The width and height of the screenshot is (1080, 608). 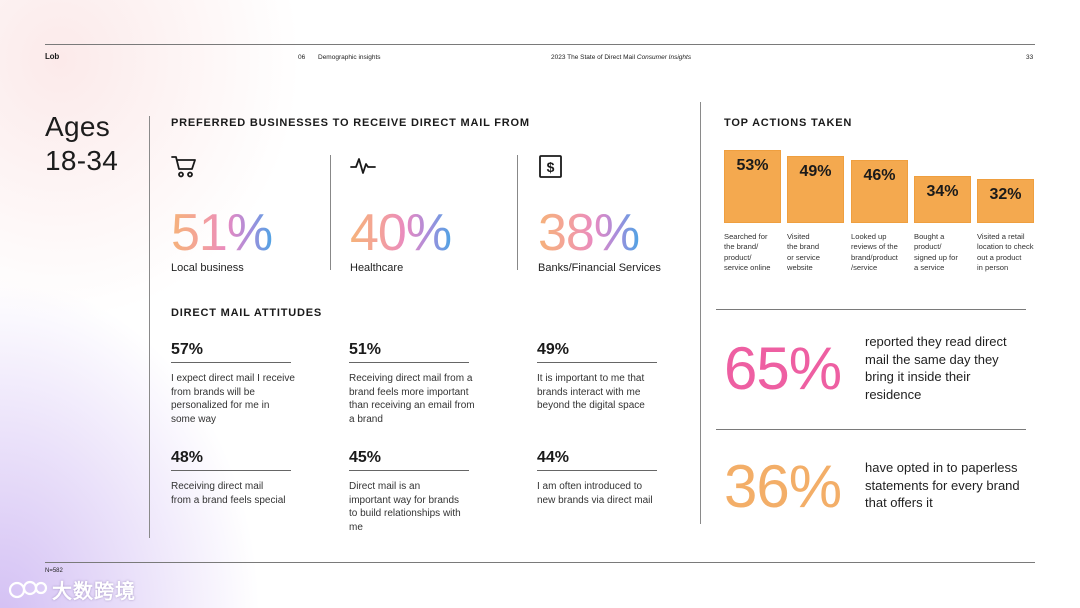 I want to click on attitude-pct: 45%, so click(x=365, y=457).